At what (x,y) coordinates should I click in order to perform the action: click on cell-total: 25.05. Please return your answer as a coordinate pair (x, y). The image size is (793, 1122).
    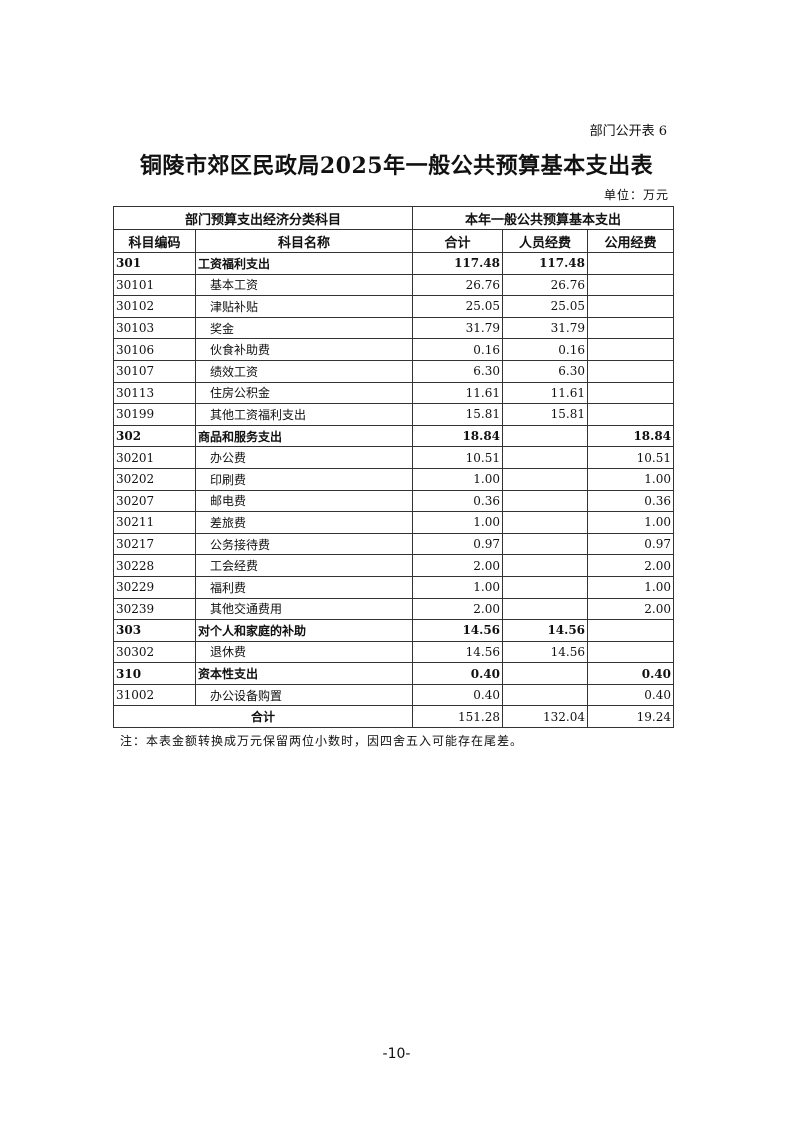
    Looking at the image, I should click on (458, 306).